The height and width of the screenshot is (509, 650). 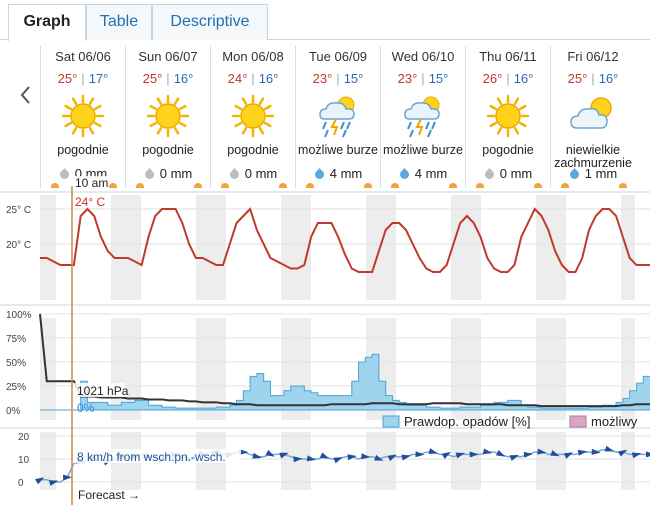 What do you see at coordinates (338, 78) in the screenshot?
I see `day-temperatures: 23° | 15°` at bounding box center [338, 78].